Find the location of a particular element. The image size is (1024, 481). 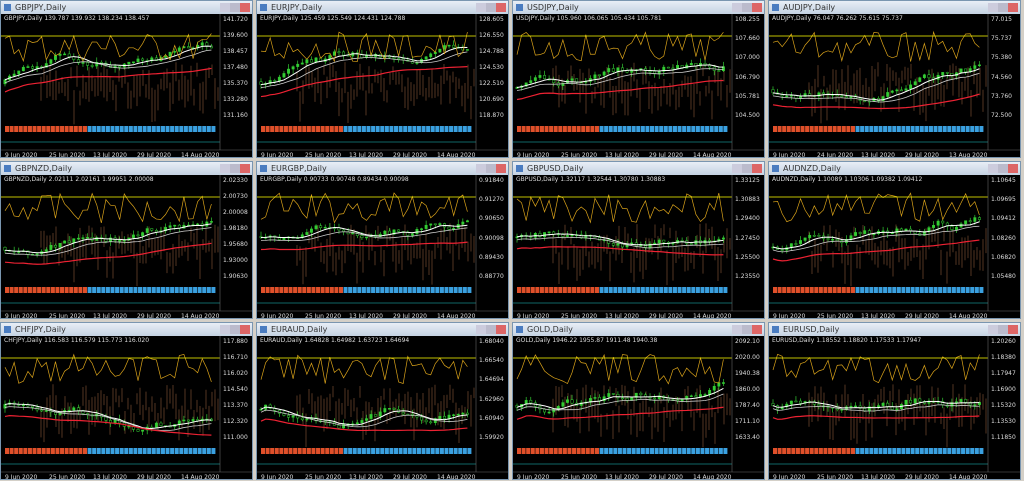

date-label: 29 Jul 2020 is located at coordinates (666, 155).